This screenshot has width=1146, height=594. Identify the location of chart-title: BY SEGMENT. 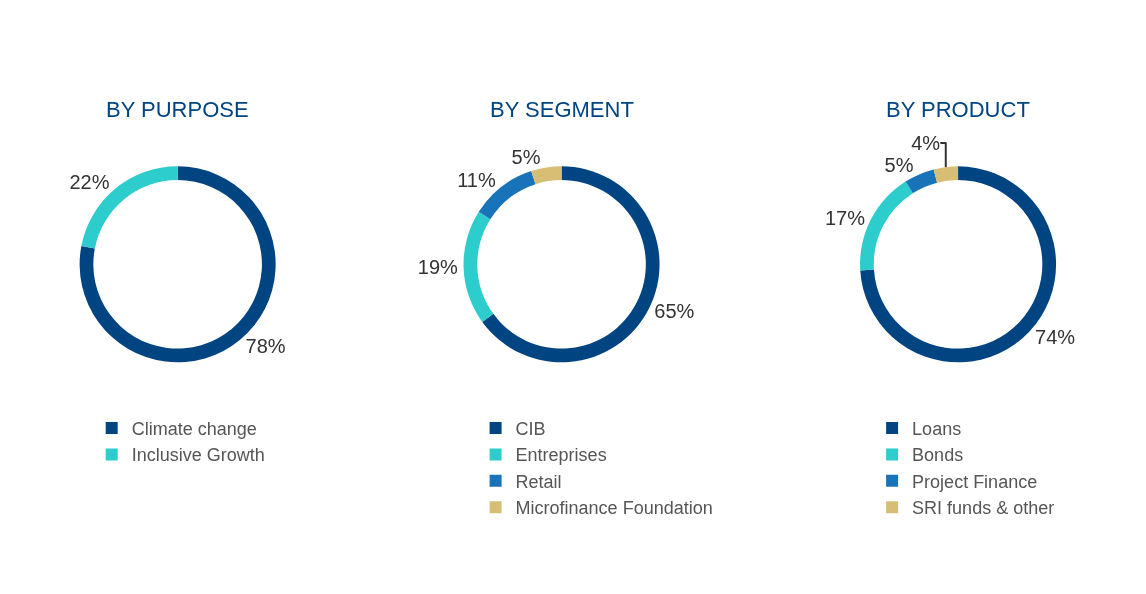
(562, 109).